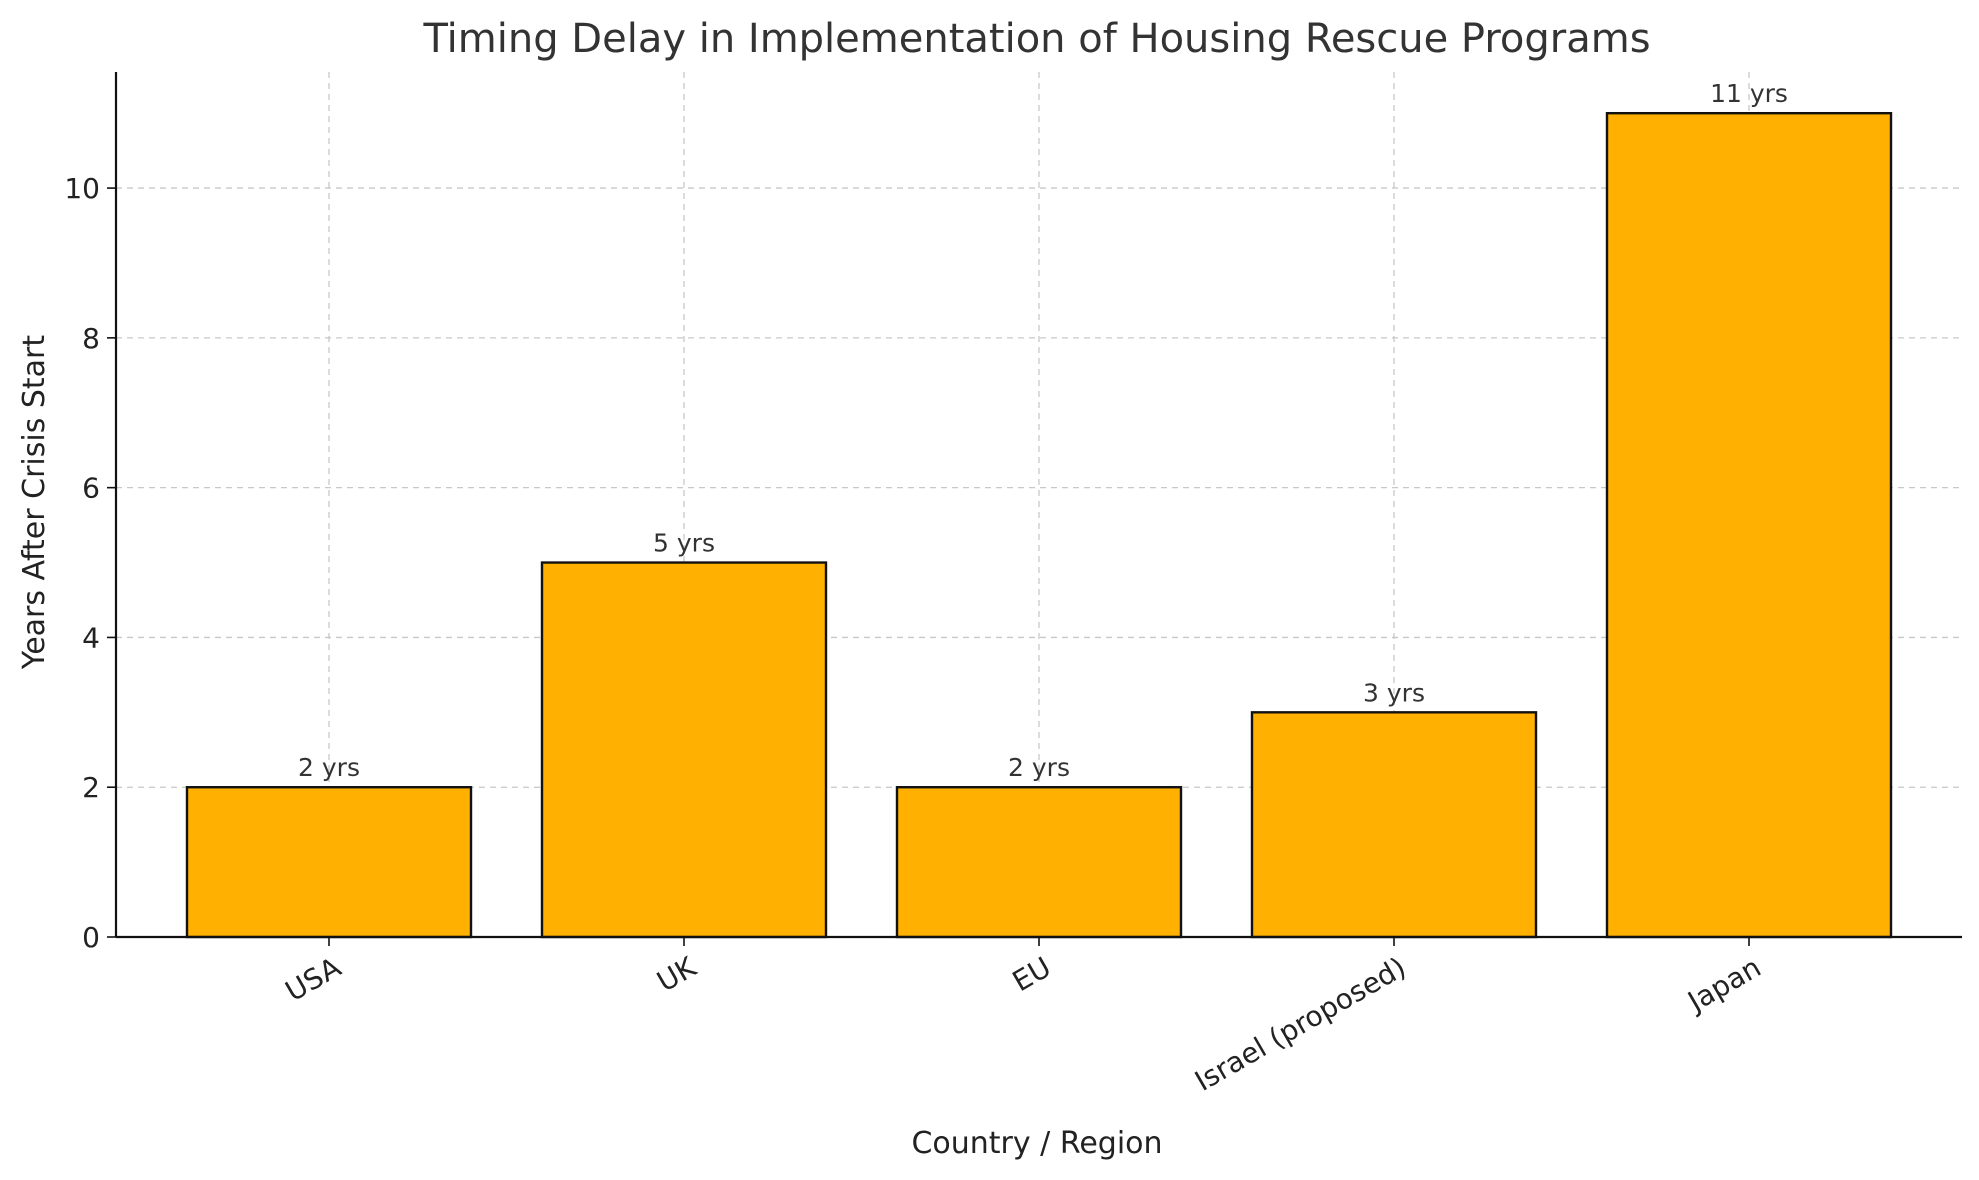  What do you see at coordinates (1724, 984) in the screenshot?
I see `x-tick-label: Japan` at bounding box center [1724, 984].